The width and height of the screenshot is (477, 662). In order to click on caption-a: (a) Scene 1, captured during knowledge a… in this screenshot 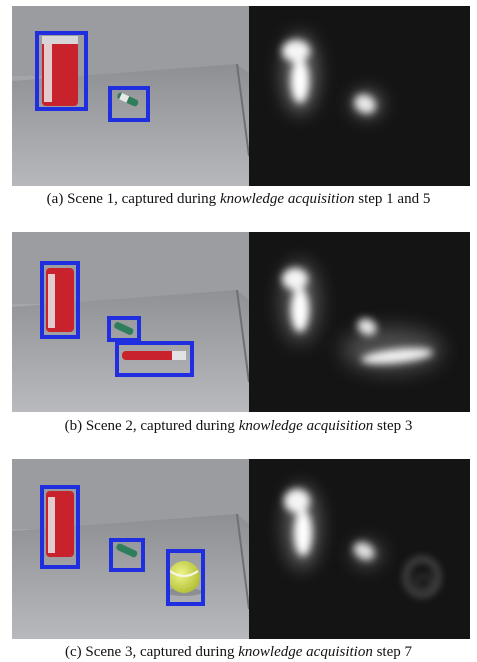, I will do `click(238, 199)`.